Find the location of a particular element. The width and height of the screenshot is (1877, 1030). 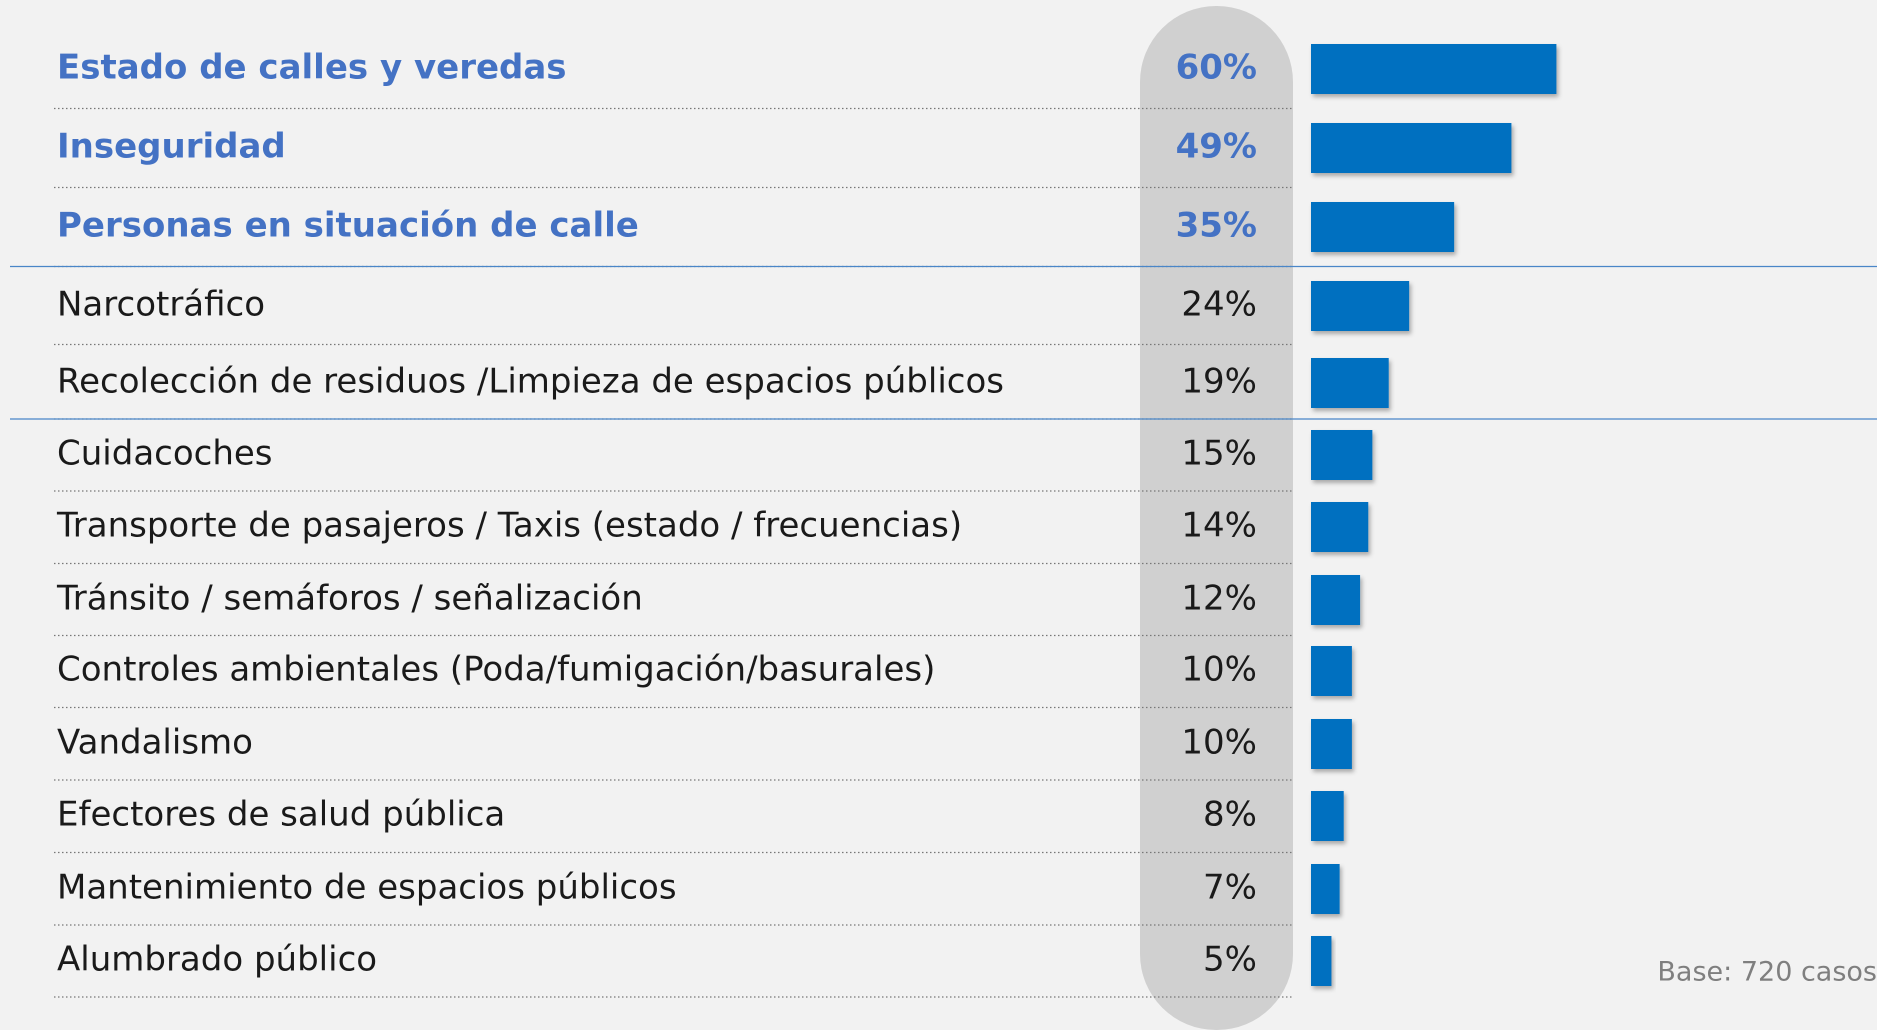

category-label: Mantenimiento de espacios públicos is located at coordinates (367, 888).